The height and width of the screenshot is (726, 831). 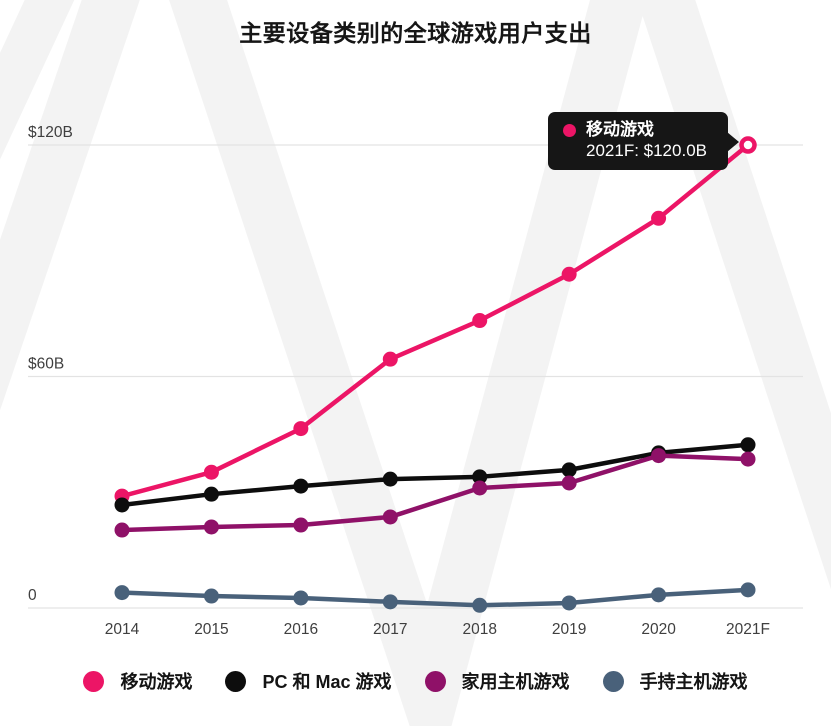 I want to click on x-axis-tick-label: 2014, so click(x=122, y=629).